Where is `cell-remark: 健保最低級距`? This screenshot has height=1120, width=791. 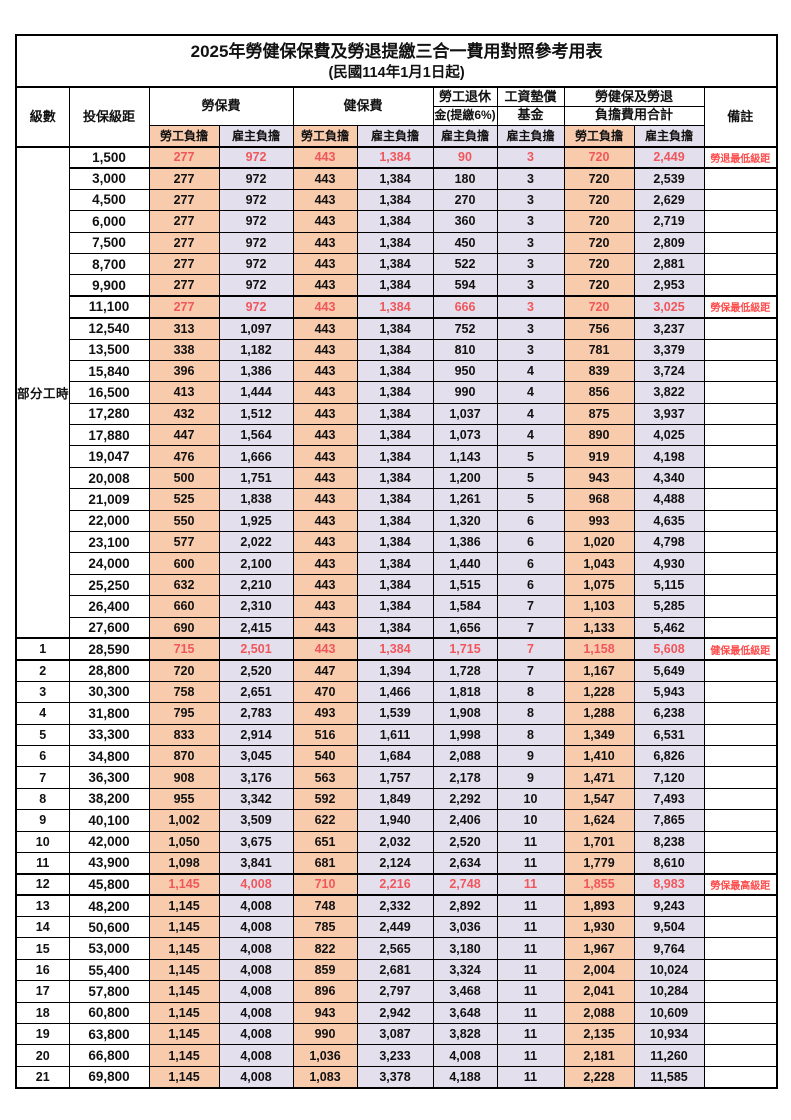 cell-remark: 健保最低級距 is located at coordinates (740, 649).